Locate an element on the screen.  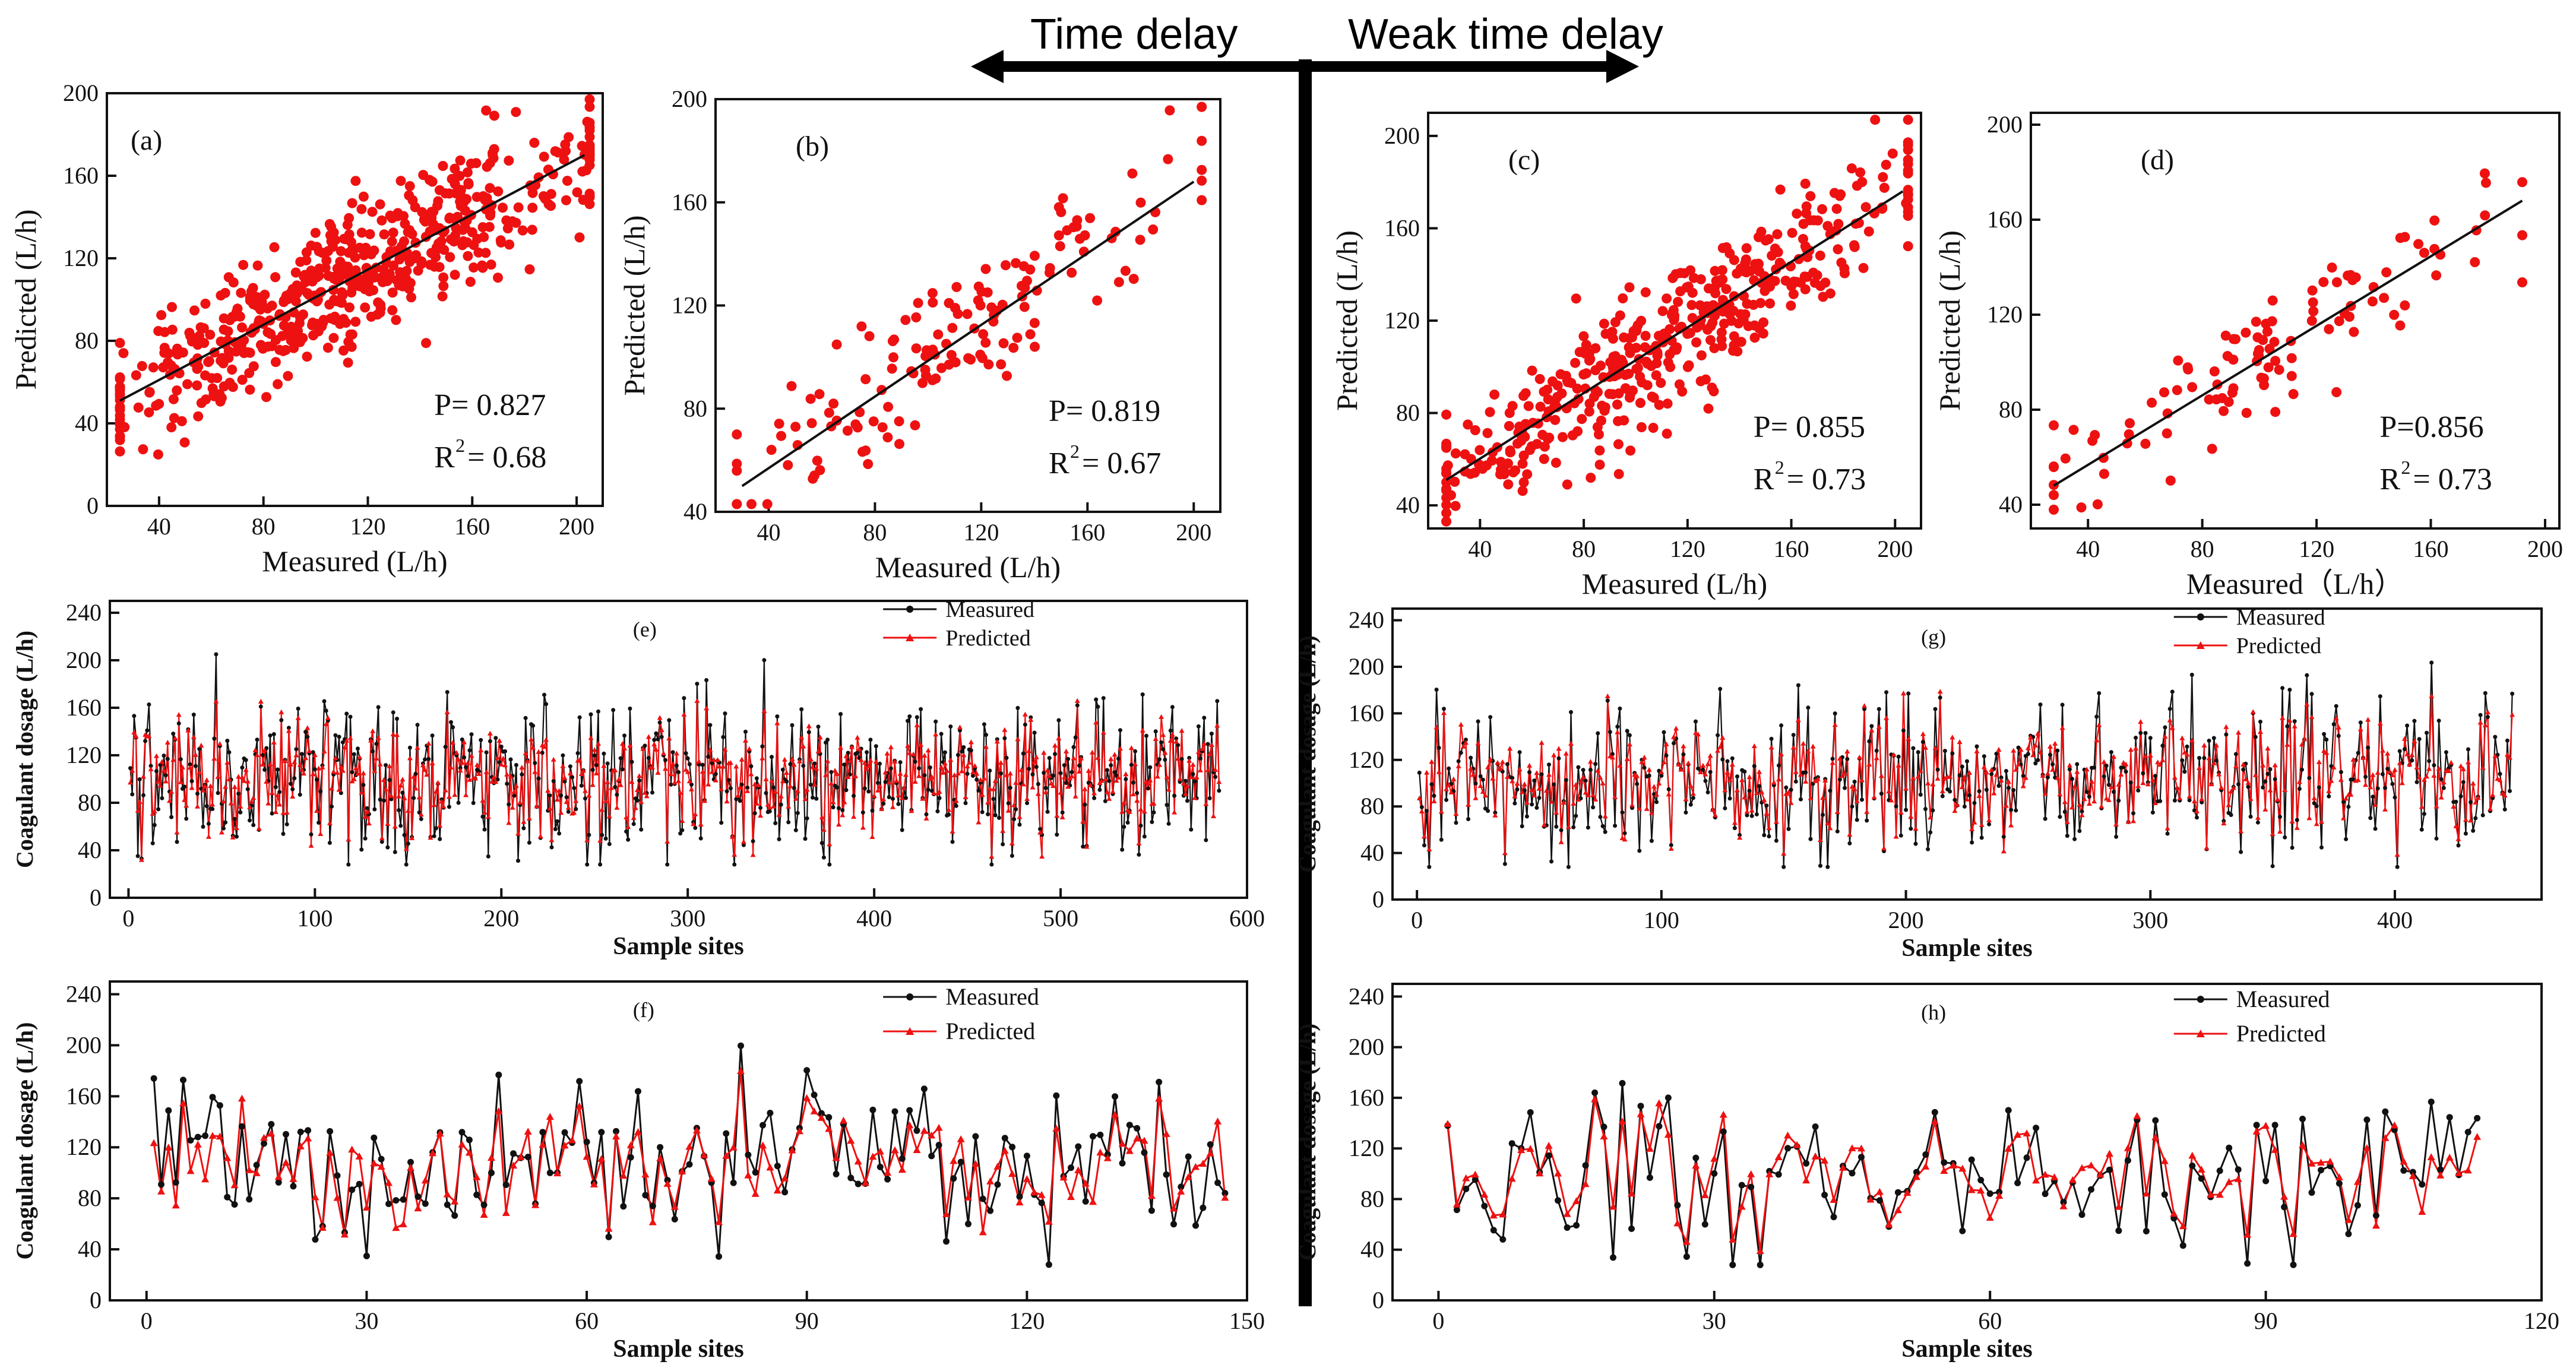
legend-marker-measured is located at coordinates (2200, 999).